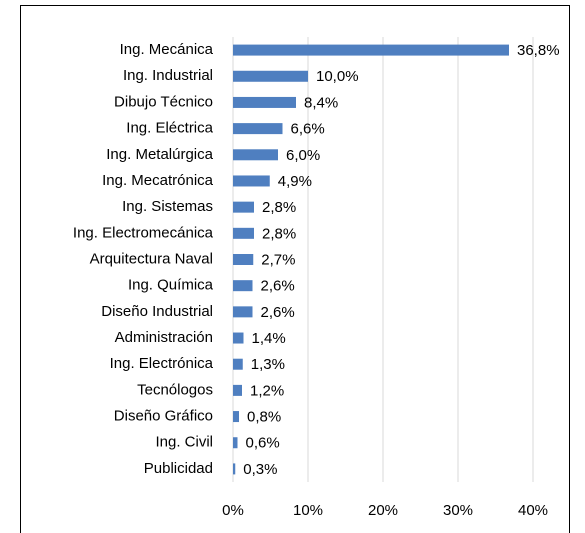  Describe the element at coordinates (164, 337) in the screenshot. I see `y-tick-label: Administración` at that location.